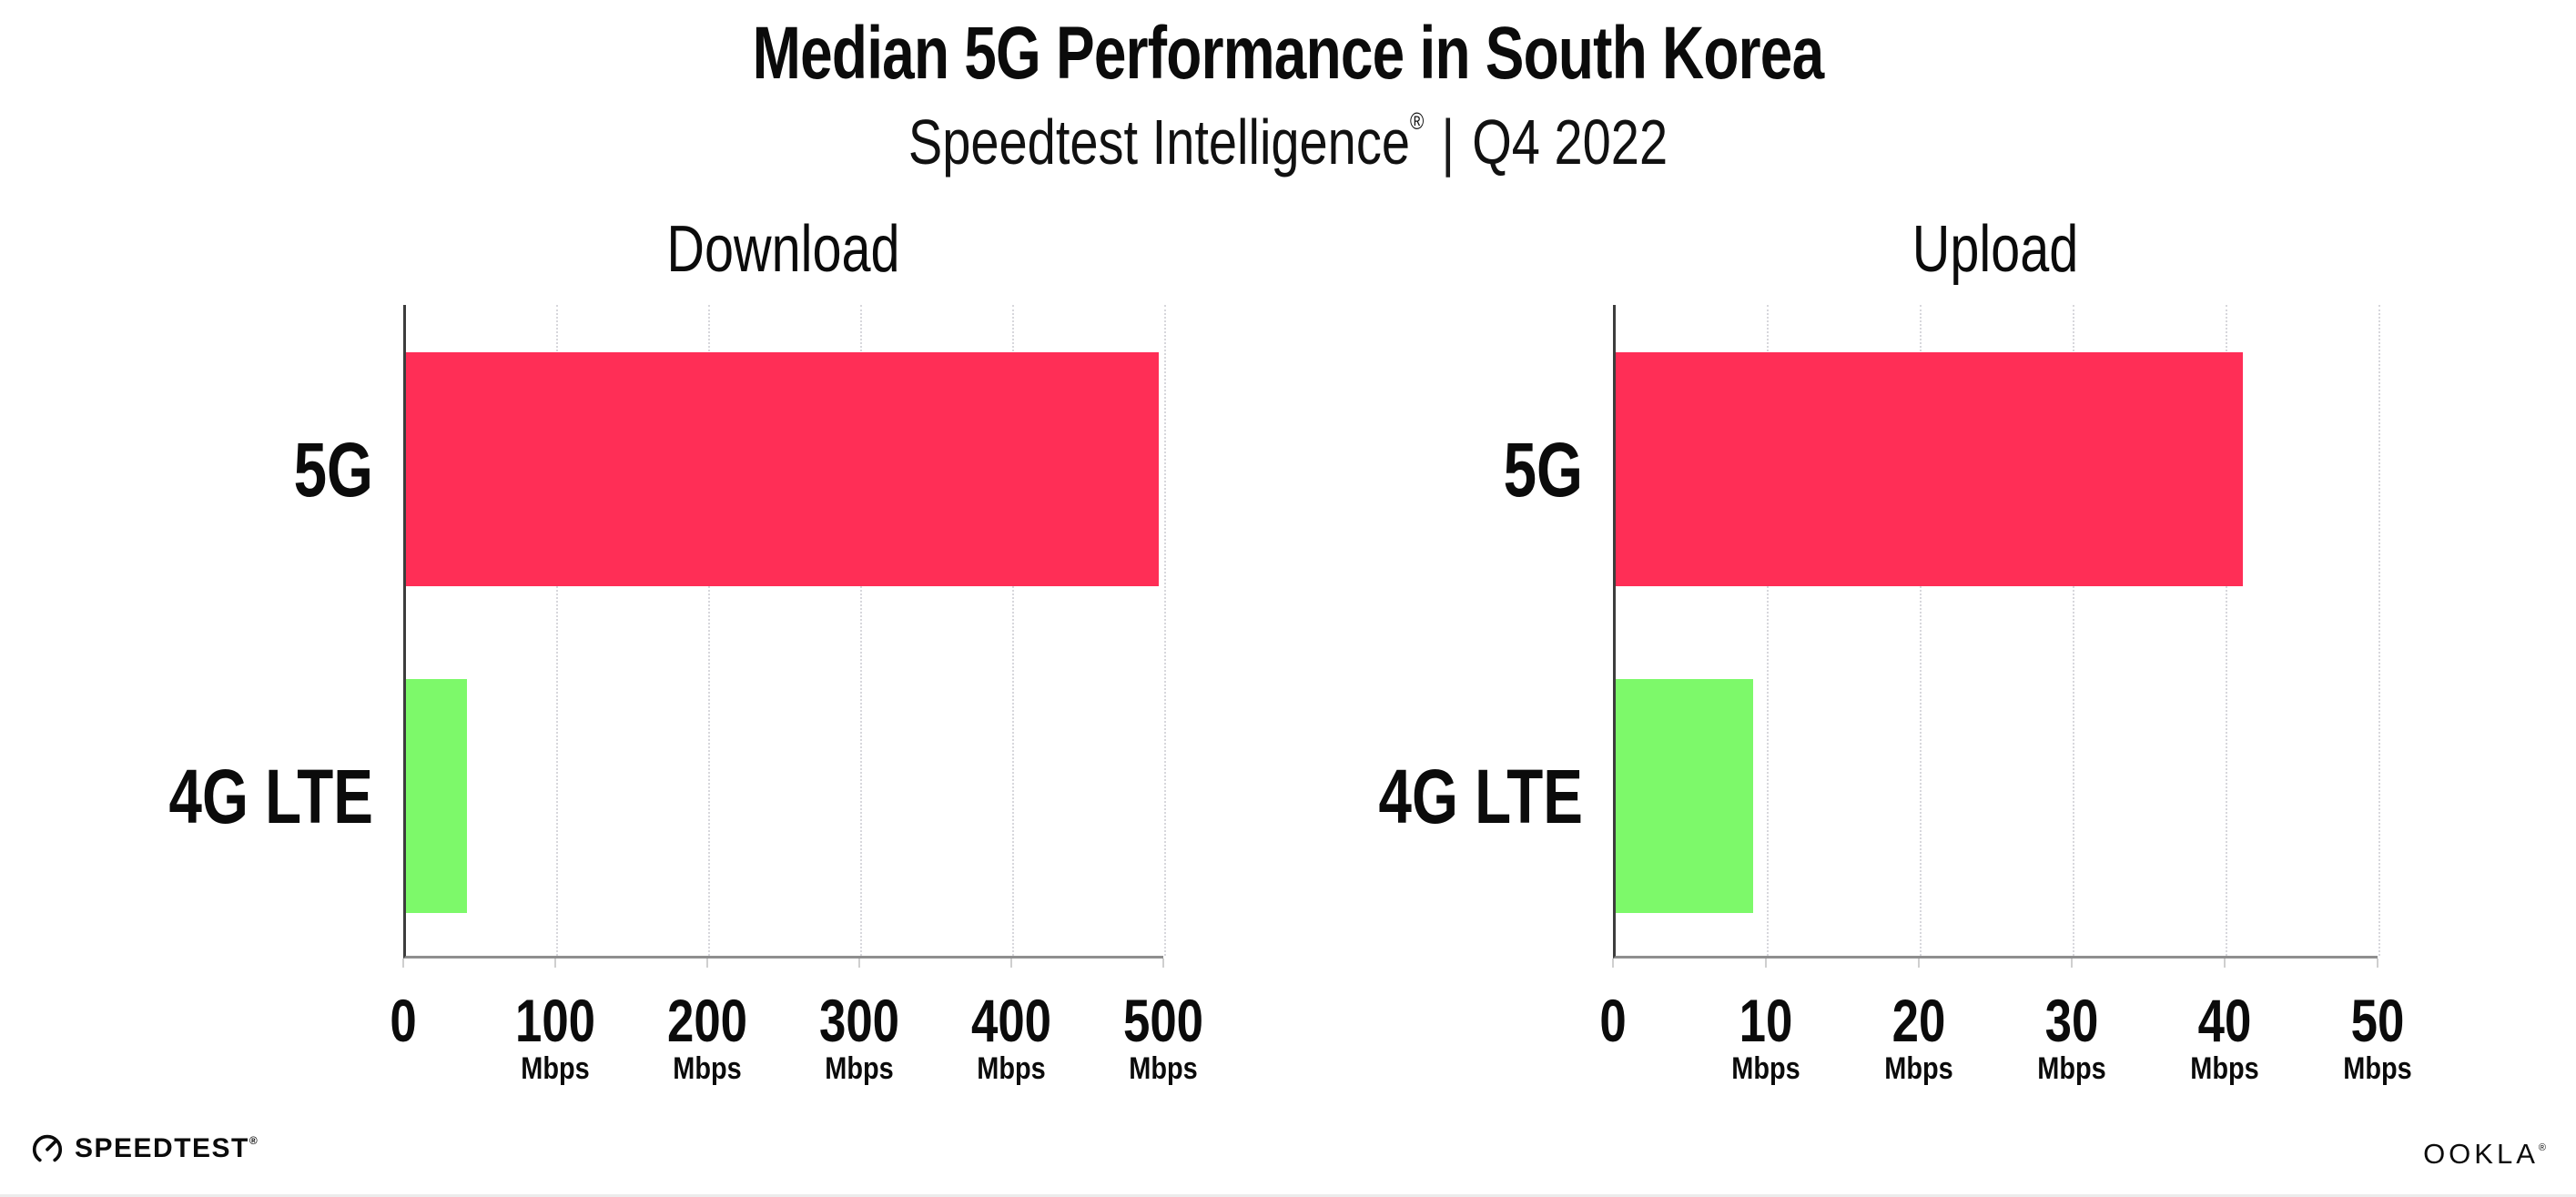 This screenshot has width=2576, height=1197. What do you see at coordinates (1995, 250) in the screenshot?
I see `chart-title-upload: Upload` at bounding box center [1995, 250].